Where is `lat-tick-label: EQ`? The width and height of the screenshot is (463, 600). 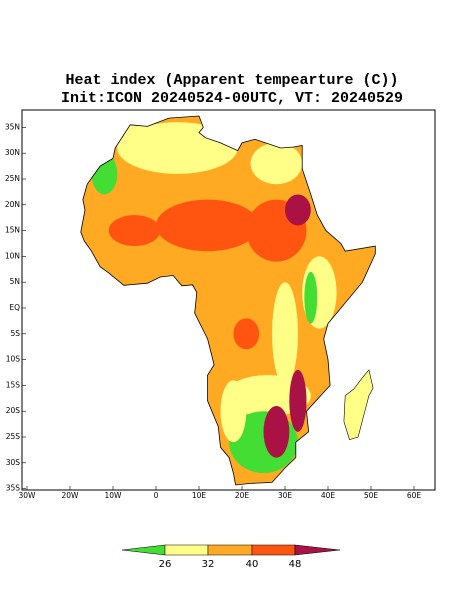
lat-tick-label: EQ is located at coordinates (14, 307).